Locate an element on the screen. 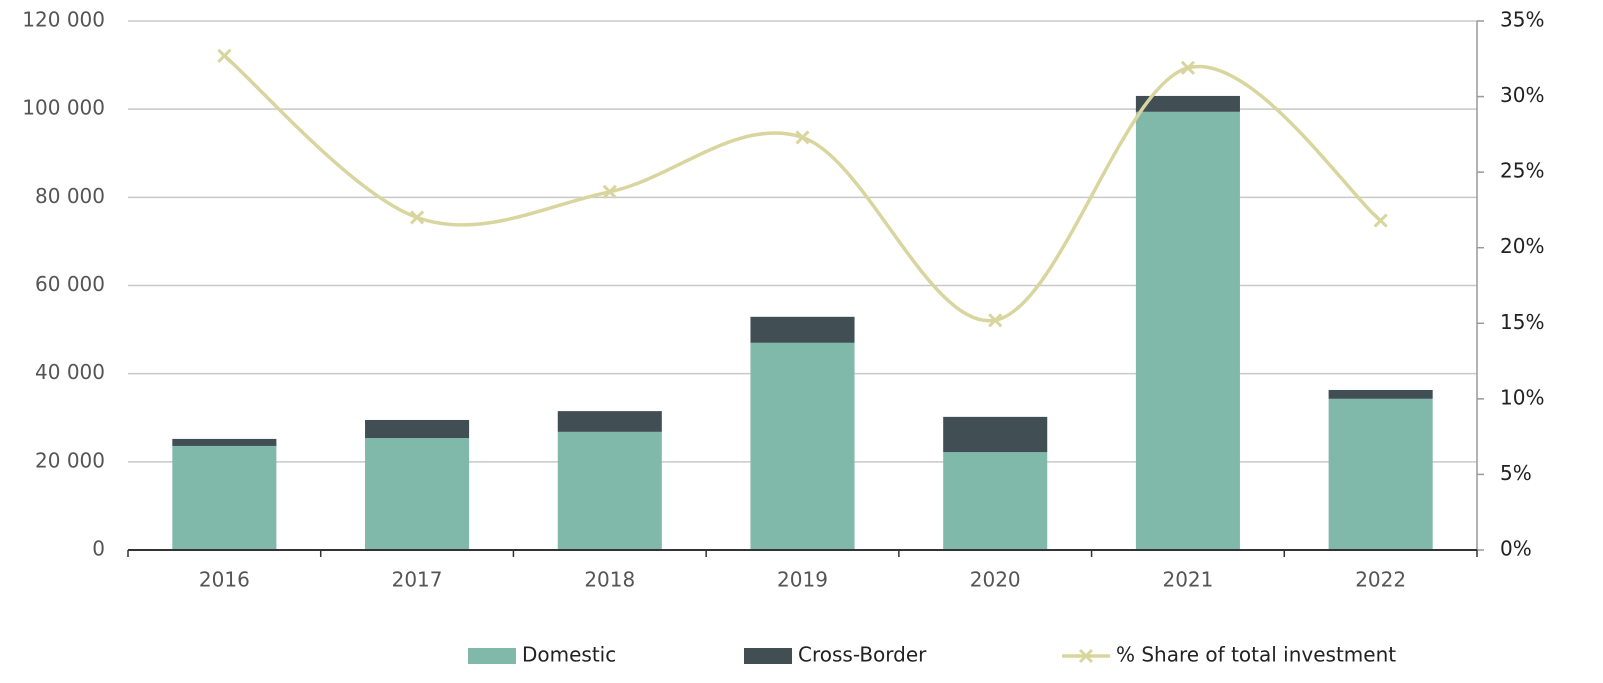 This screenshot has height=683, width=1603. x-tick-label: 2022 is located at coordinates (1380, 580).